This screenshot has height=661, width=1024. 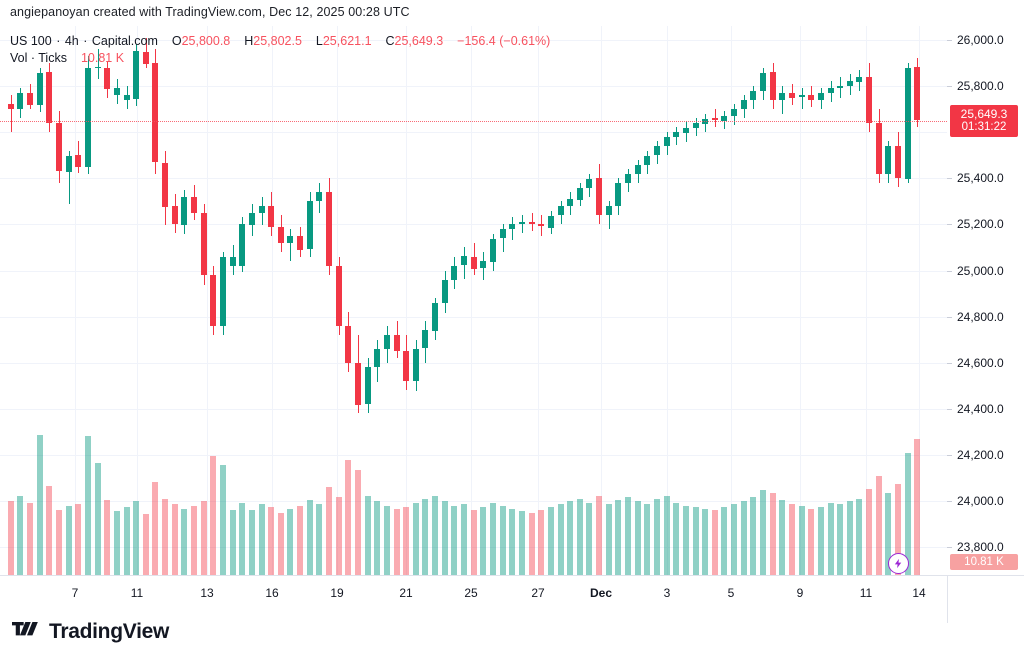 I want to click on volume-value-tag: 10.81 K, so click(x=984, y=562).